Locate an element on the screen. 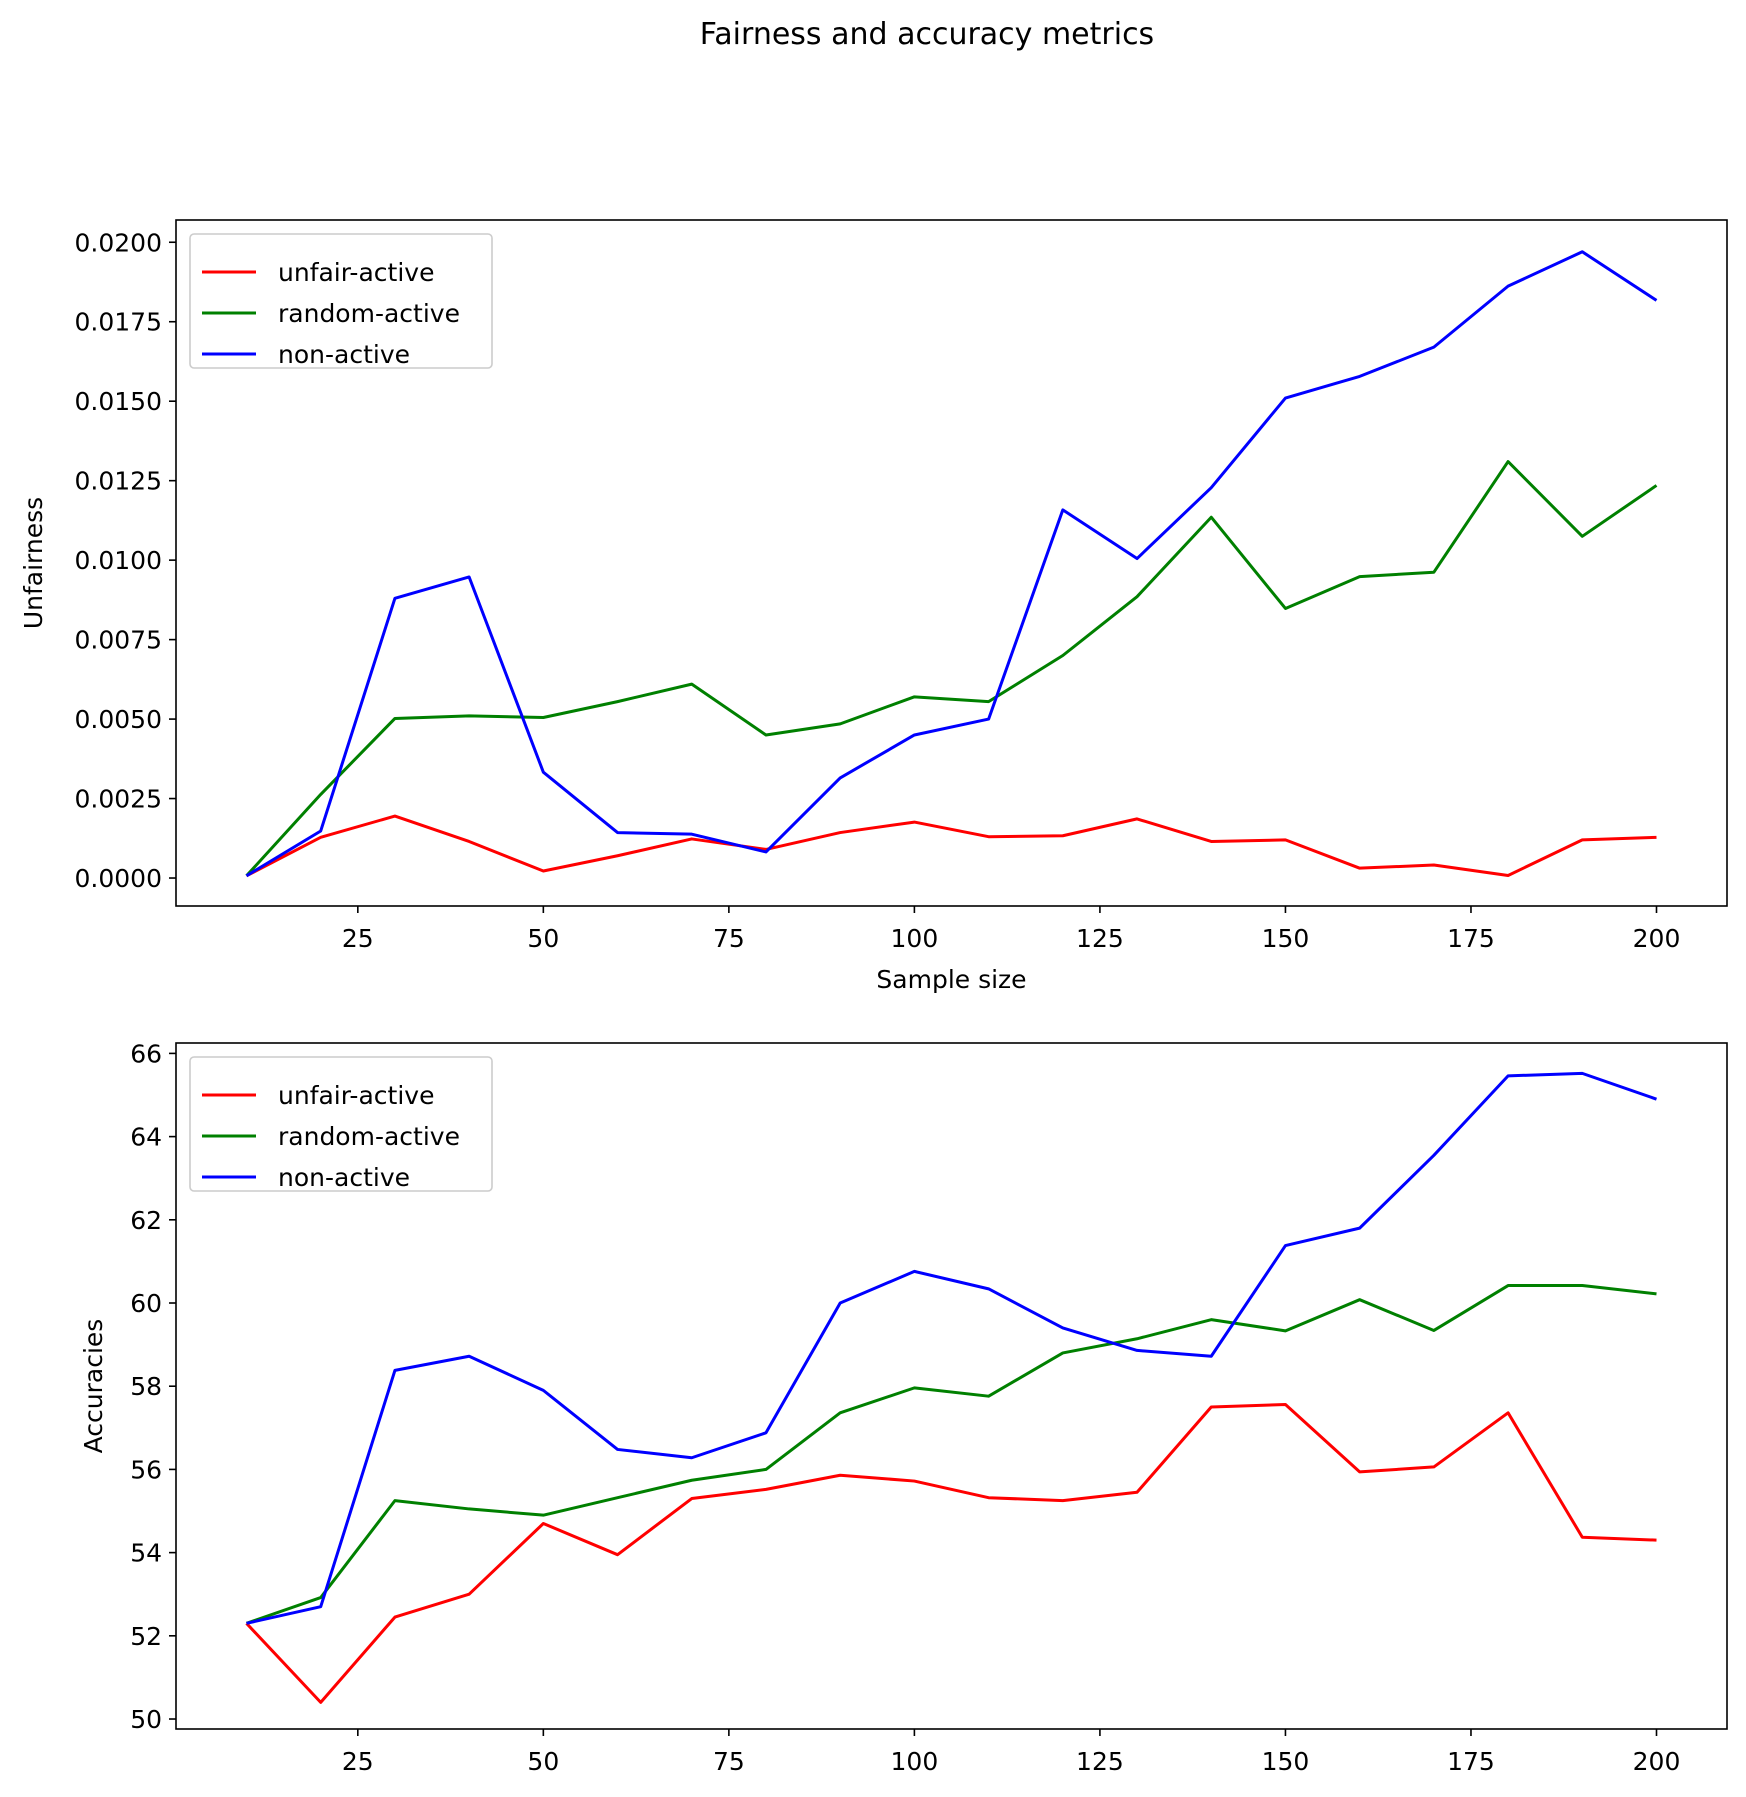 The image size is (1746, 1797). y-tick-label: 62 is located at coordinates (146, 1220).